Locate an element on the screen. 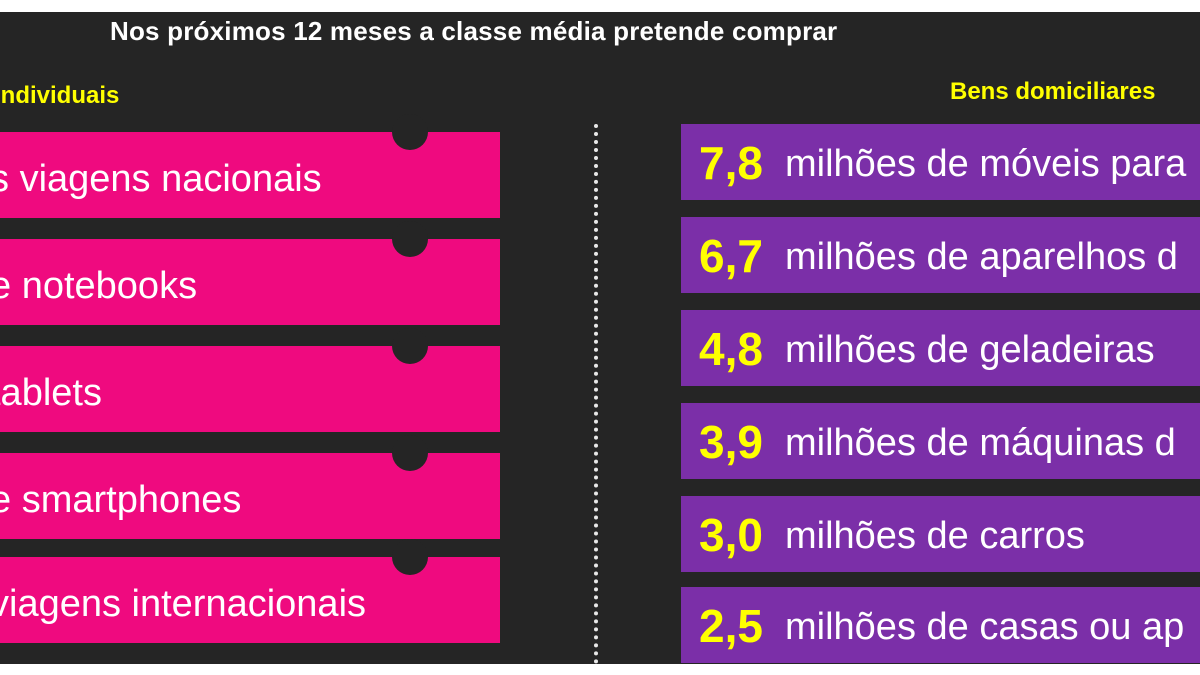  individual-item-label: e notebooks is located at coordinates (98, 282).